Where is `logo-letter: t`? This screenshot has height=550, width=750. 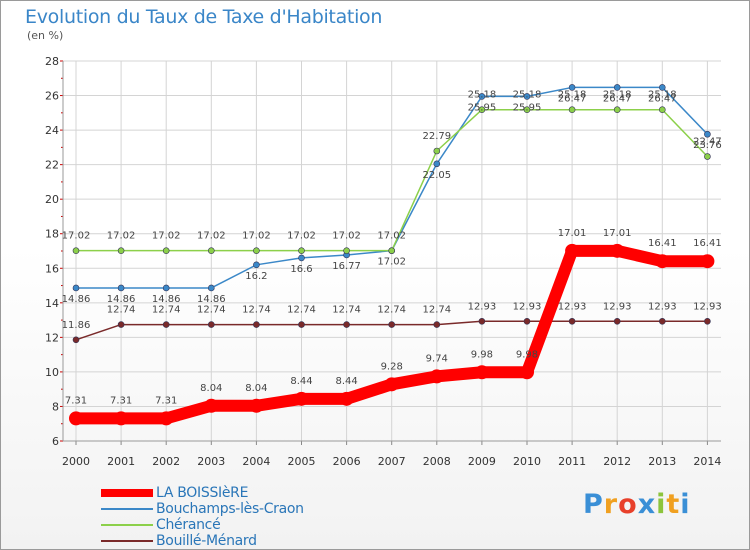
logo-letter: t is located at coordinates (673, 504).